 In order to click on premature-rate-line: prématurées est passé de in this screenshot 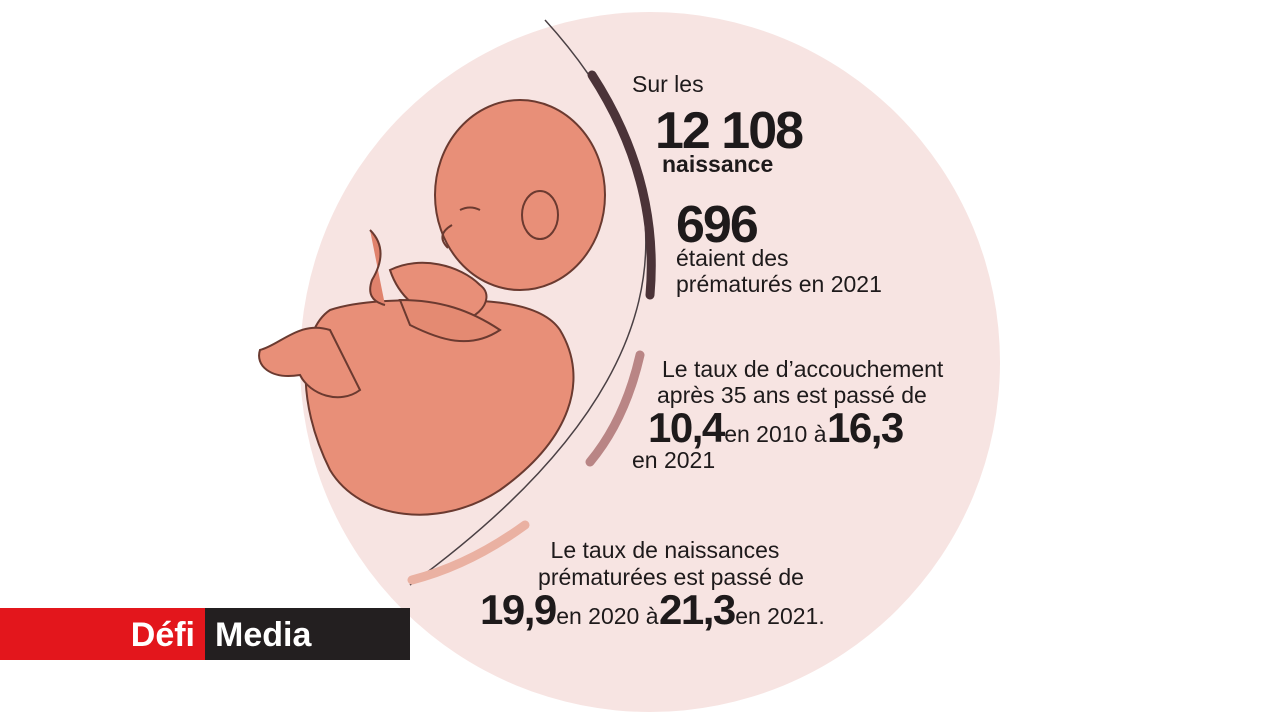, I will do `click(671, 577)`.